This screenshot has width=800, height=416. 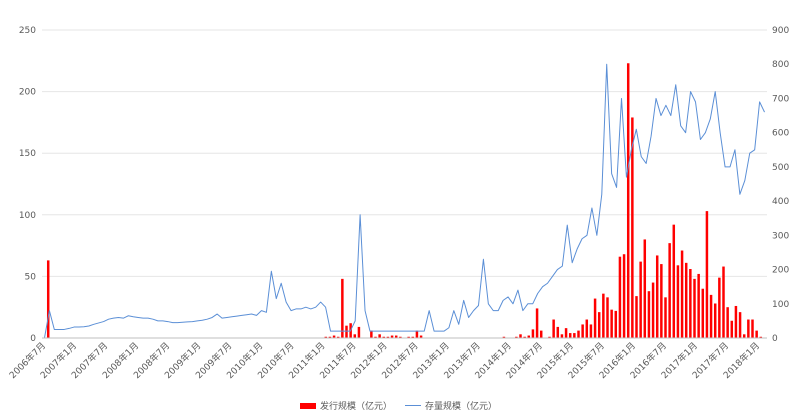 I want to click on legend-item-stock: 存量规模（亿元）, so click(x=451, y=405).